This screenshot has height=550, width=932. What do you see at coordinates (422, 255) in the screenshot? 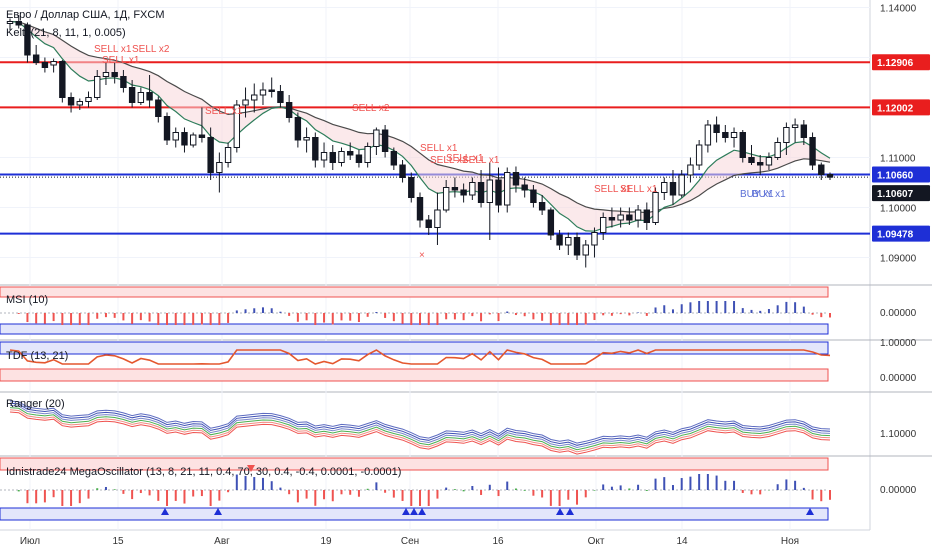
I see `cross-marker: ×` at bounding box center [422, 255].